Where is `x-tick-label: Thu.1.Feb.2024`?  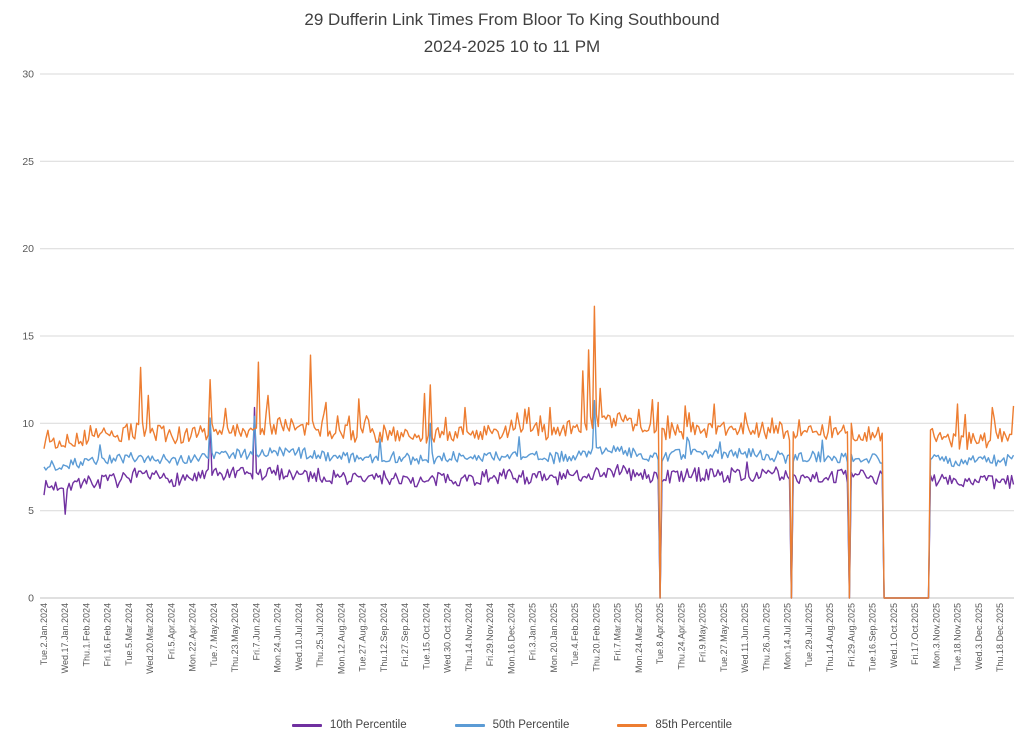
x-tick-label: Thu.1.Feb.2024 is located at coordinates (87, 635).